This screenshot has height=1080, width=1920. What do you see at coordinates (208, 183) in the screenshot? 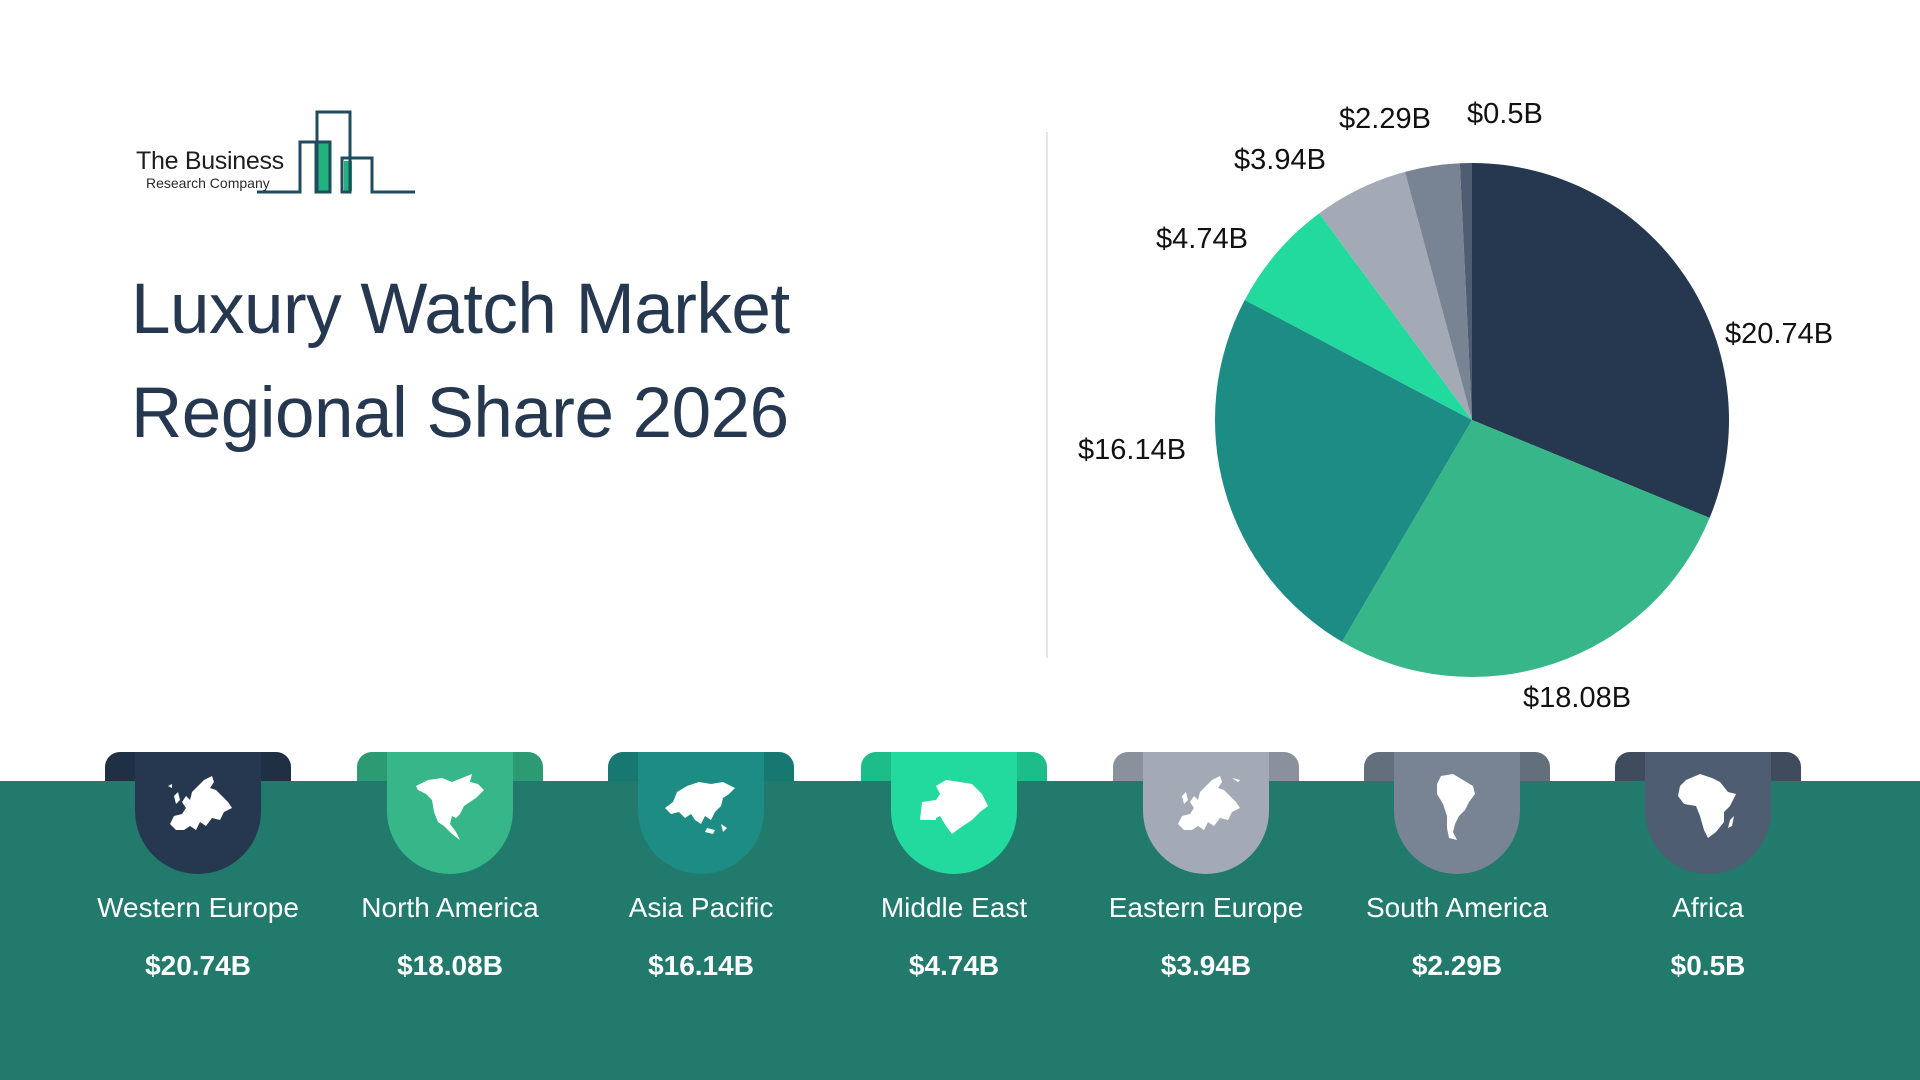
I see `logo-subtitle: Research Company` at bounding box center [208, 183].